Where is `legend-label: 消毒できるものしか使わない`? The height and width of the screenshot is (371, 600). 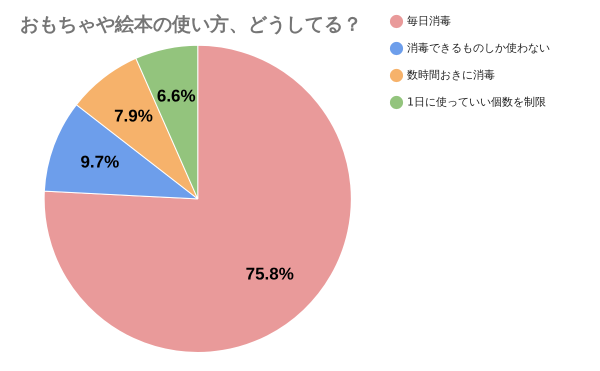
legend-label: 消毒できるものしか使わない is located at coordinates (478, 47).